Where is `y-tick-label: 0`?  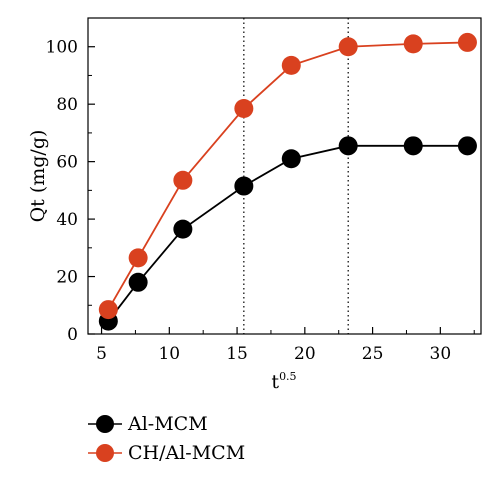 y-tick-label: 0 is located at coordinates (72, 335).